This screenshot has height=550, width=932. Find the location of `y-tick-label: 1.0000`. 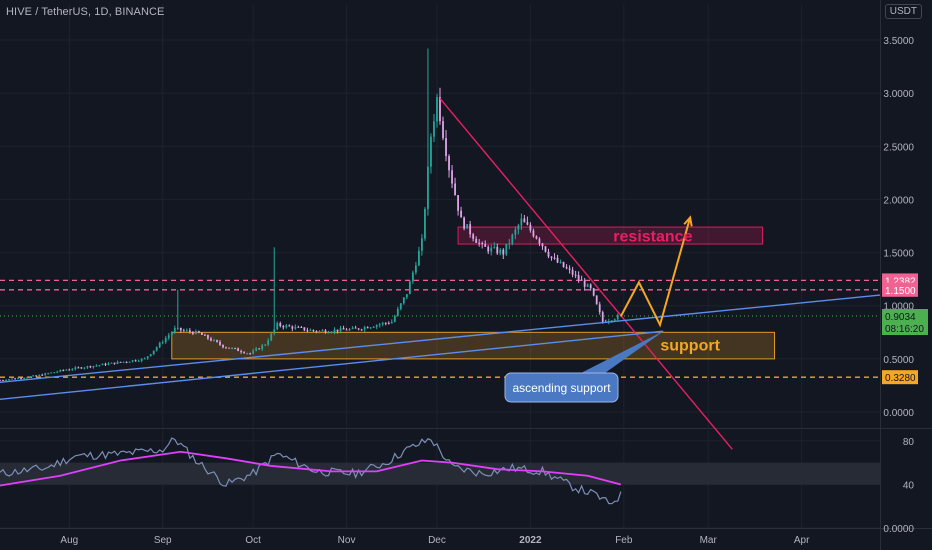

y-tick-label: 1.0000 is located at coordinates (898, 307).